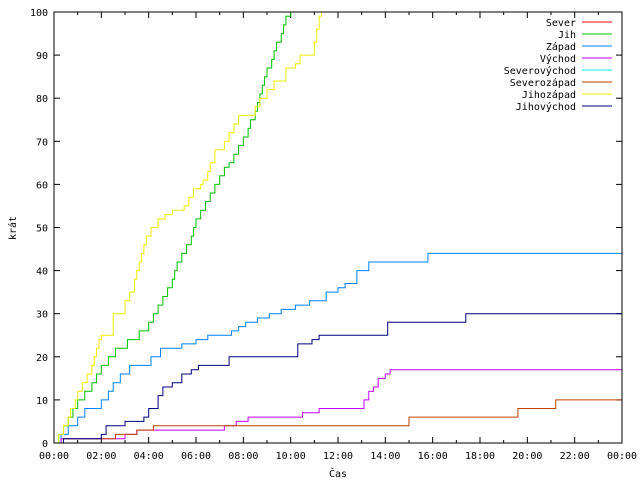 The height and width of the screenshot is (480, 640). I want to click on legend-label: Jihovýchod, so click(546, 107).